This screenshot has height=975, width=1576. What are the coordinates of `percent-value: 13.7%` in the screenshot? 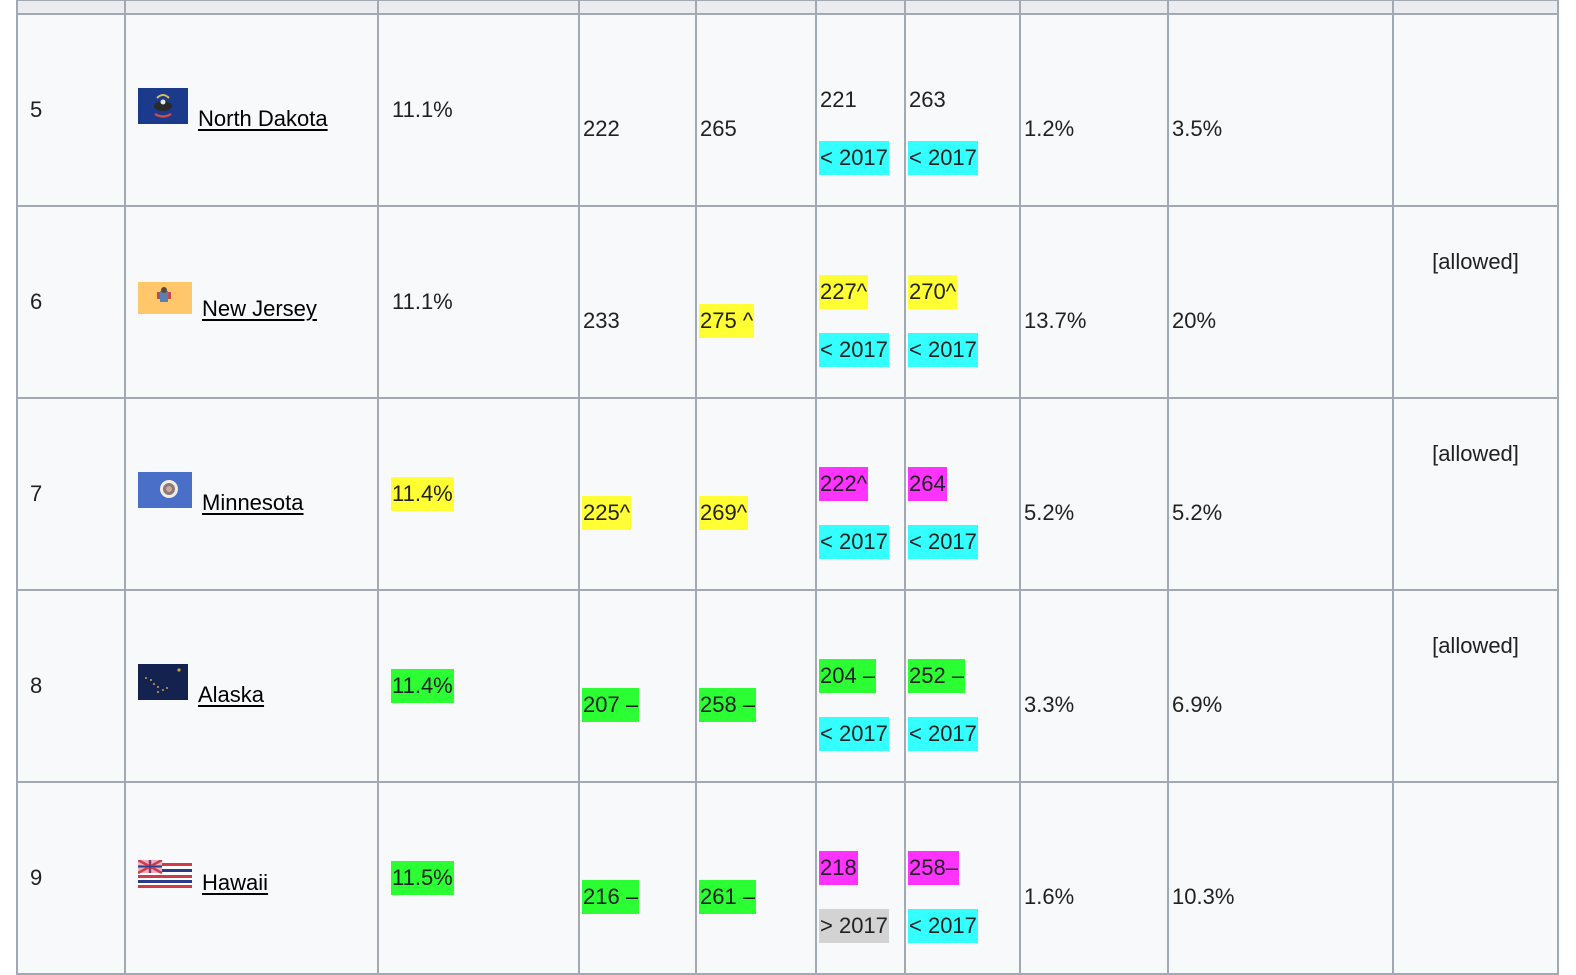 It's located at (1055, 320).